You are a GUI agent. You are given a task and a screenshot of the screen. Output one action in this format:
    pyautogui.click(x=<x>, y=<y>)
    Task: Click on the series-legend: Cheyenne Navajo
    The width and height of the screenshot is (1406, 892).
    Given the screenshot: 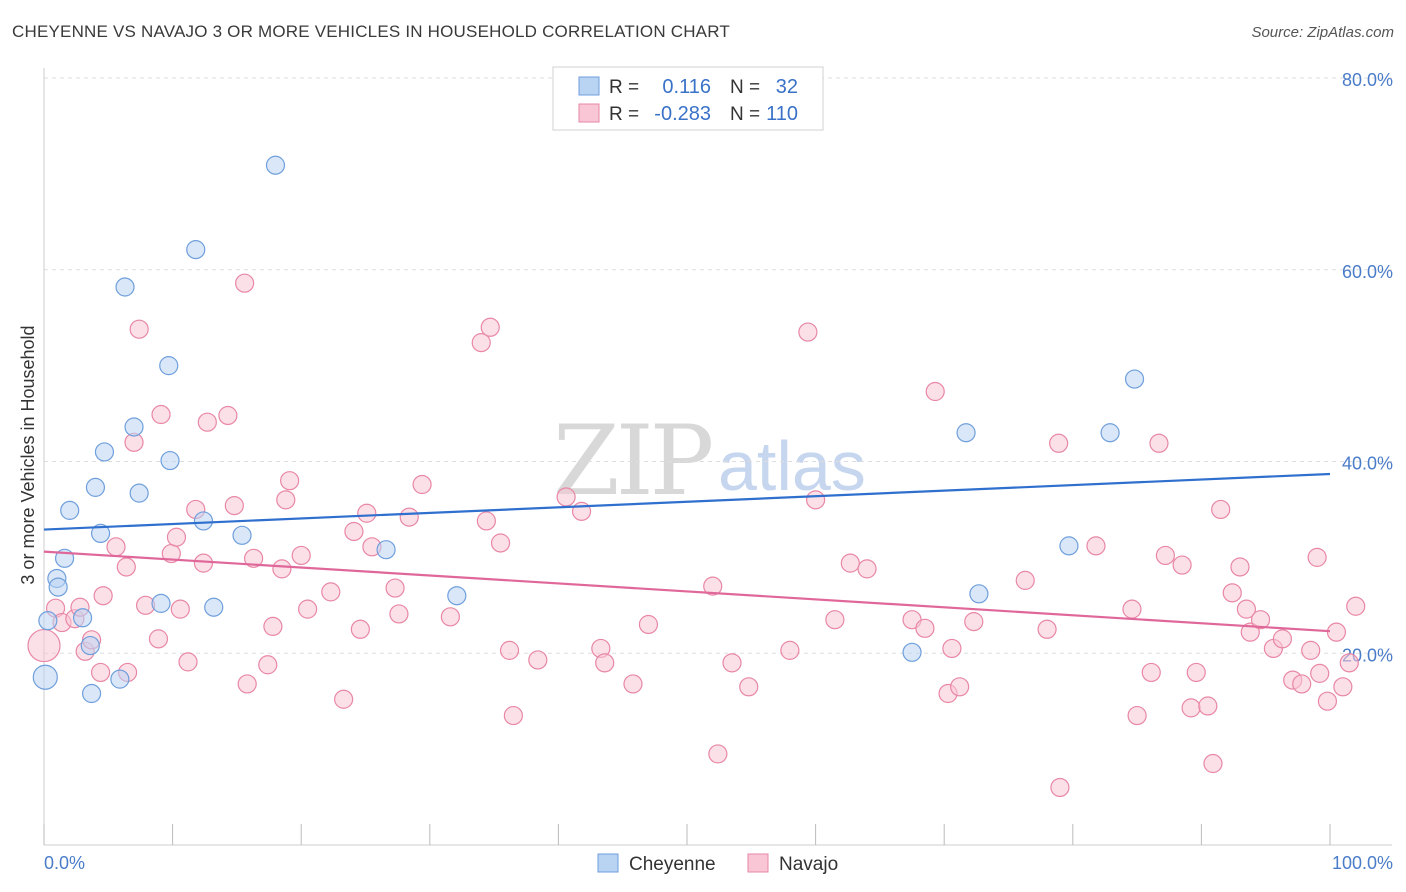 What is the action you would take?
    pyautogui.click(x=717, y=864)
    